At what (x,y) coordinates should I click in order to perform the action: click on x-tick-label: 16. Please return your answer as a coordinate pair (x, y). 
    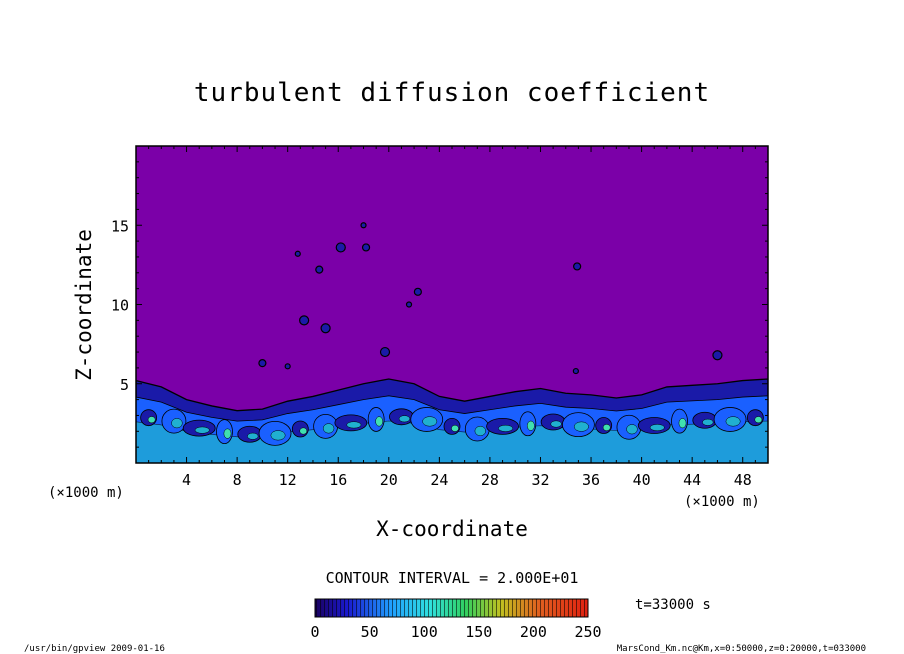
    Looking at the image, I should click on (338, 480).